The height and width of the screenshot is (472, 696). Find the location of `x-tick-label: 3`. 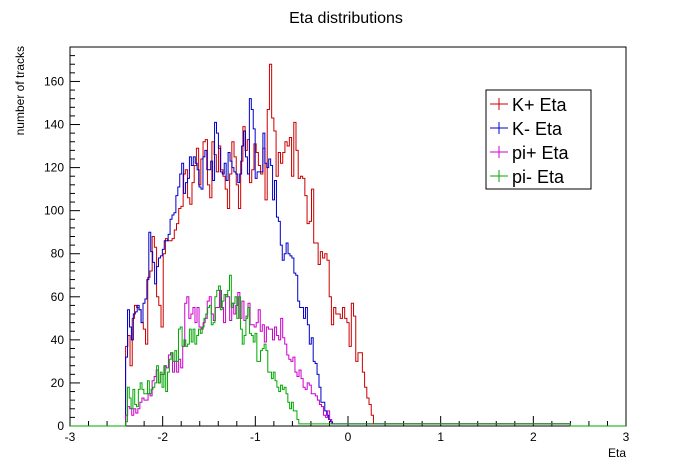

x-tick-label: 3 is located at coordinates (626, 437).